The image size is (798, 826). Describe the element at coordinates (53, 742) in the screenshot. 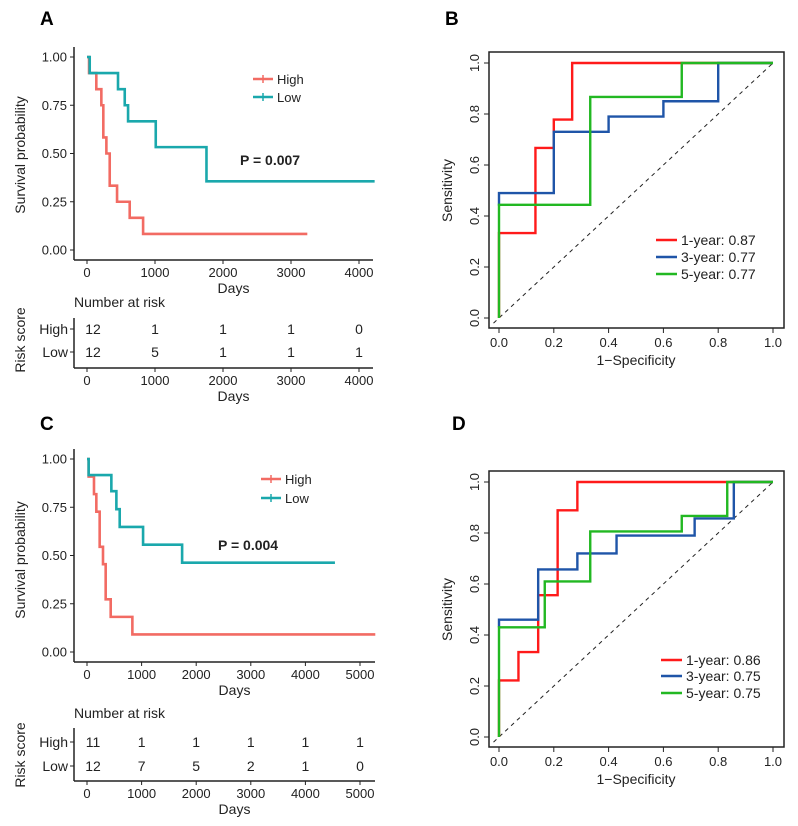

I see `risk-row-label: High` at that location.